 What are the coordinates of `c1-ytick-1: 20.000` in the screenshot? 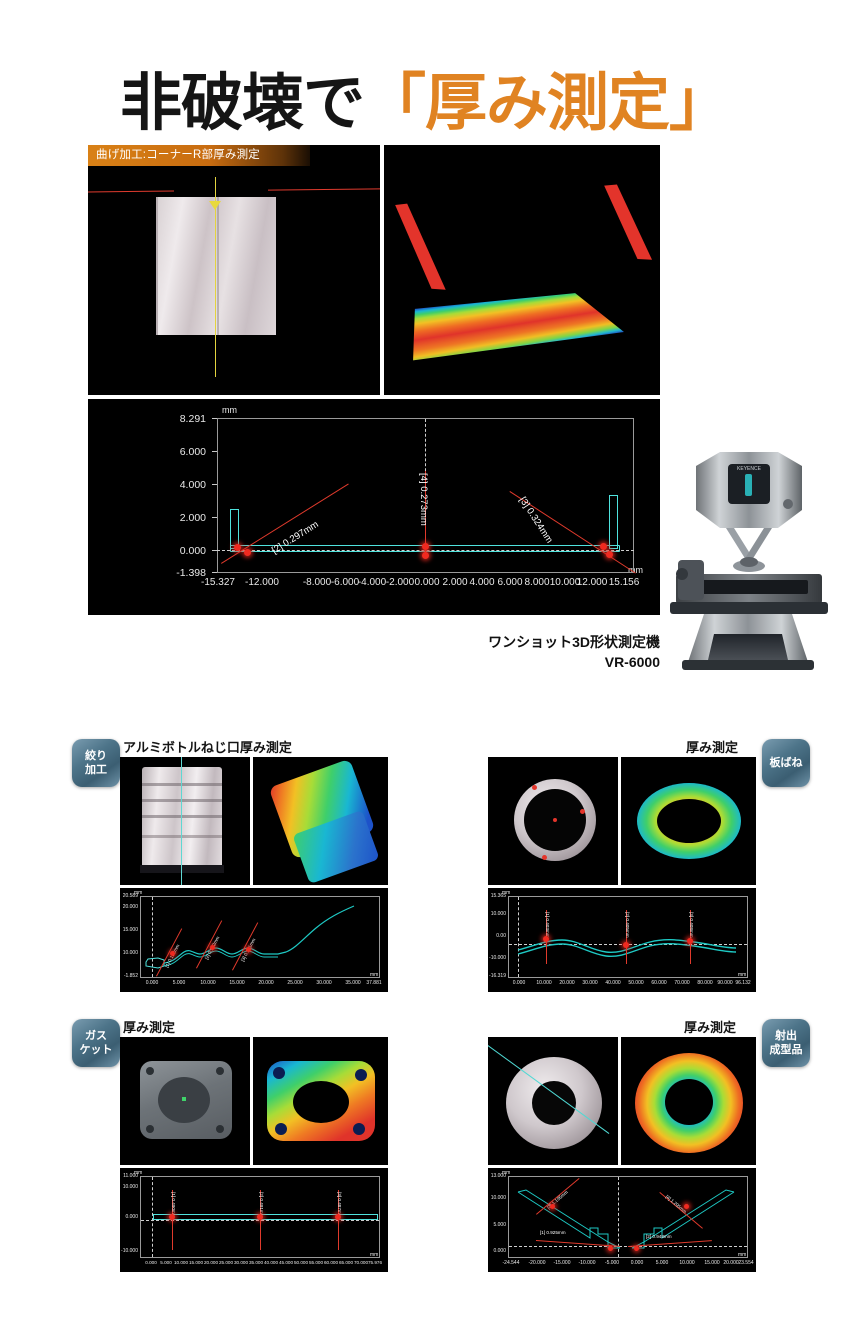 It's located at (130, 907).